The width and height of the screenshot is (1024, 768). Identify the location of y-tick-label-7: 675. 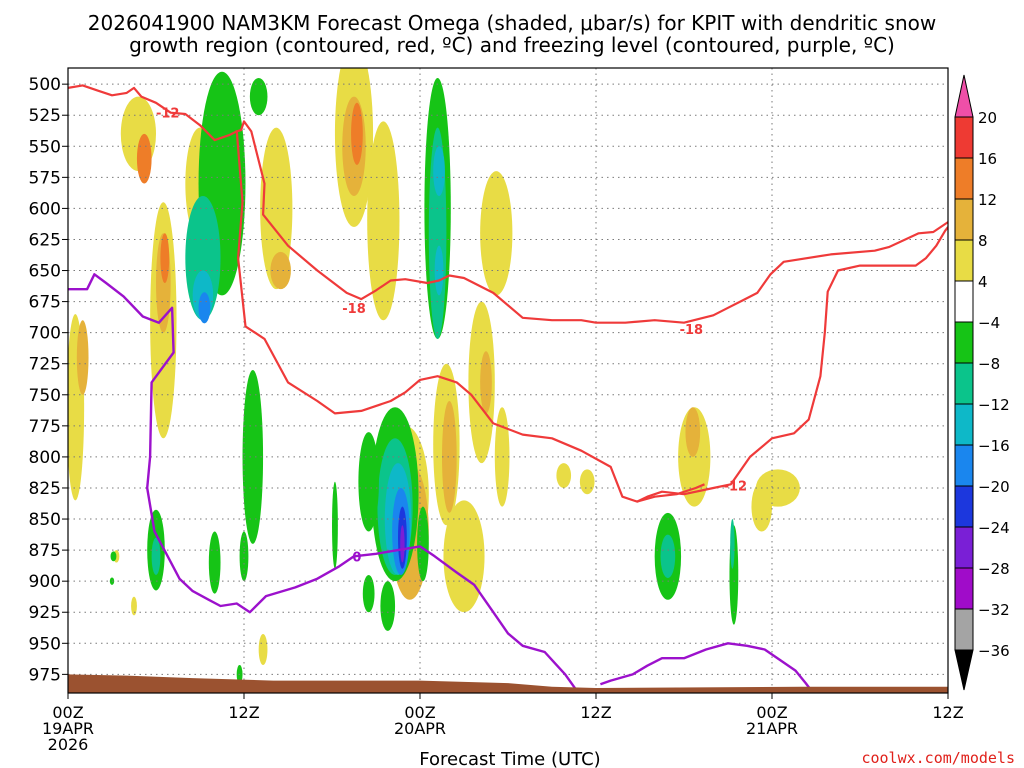
(45, 303).